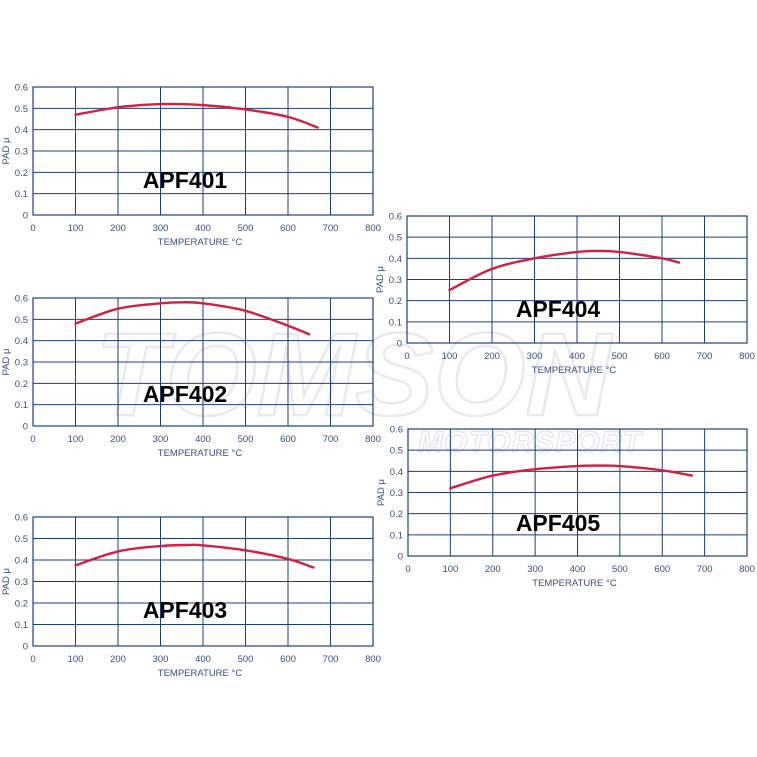  I want to click on watermark-sub: MOTORSPORT, so click(531, 442).